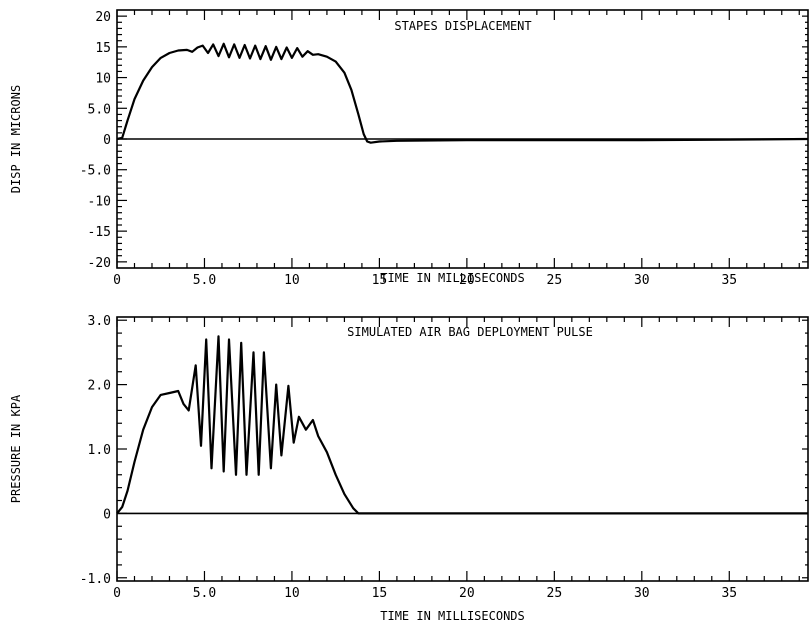 The width and height of the screenshot is (809, 627). I want to click on chart-1-x-tick-label: 20, so click(467, 280).